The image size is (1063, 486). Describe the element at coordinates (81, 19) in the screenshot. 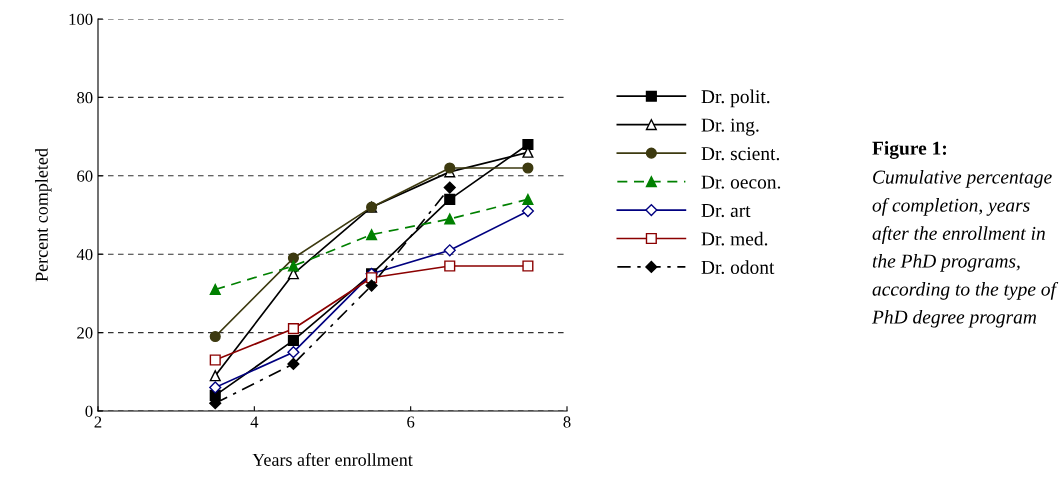

I see `y-tick-label: 100` at that location.